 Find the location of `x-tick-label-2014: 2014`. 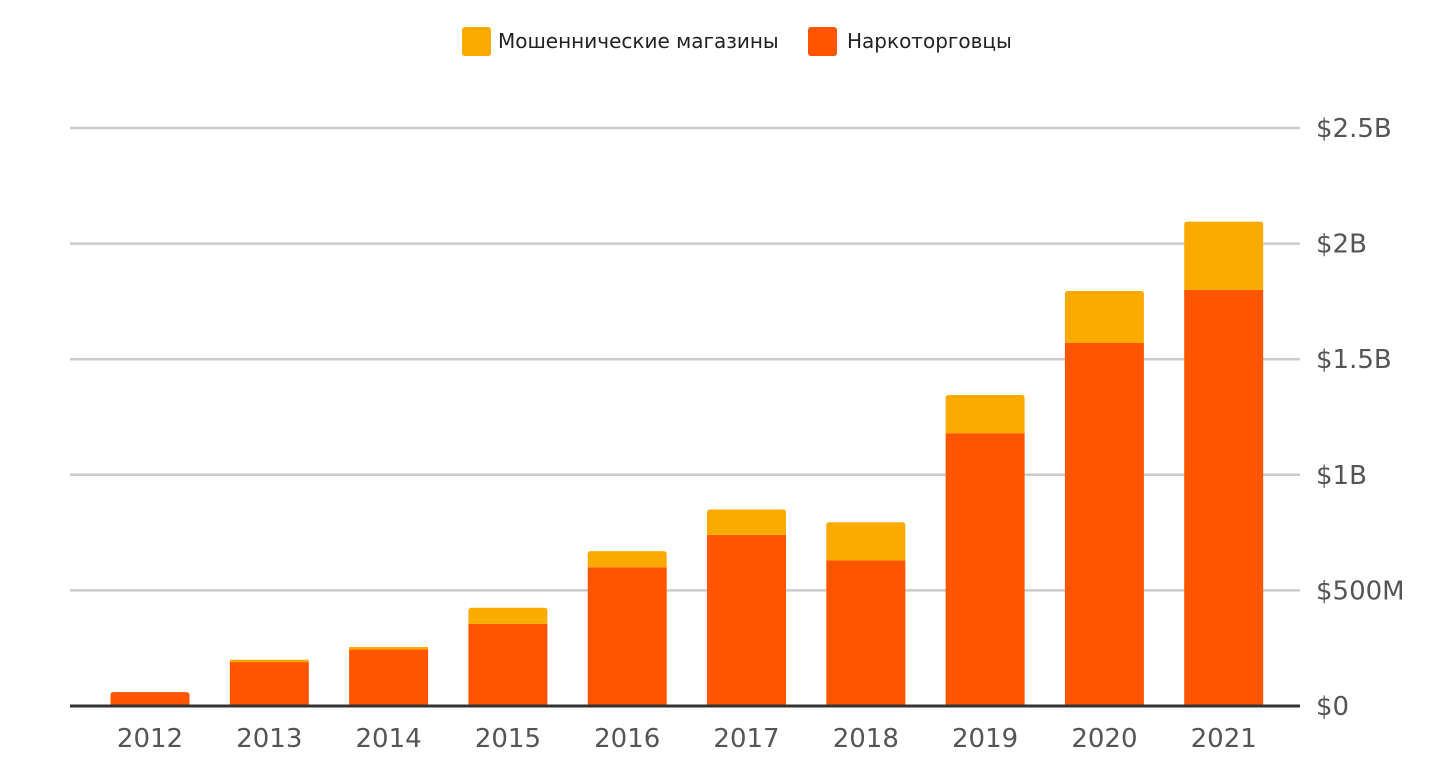

x-tick-label-2014: 2014 is located at coordinates (389, 739).